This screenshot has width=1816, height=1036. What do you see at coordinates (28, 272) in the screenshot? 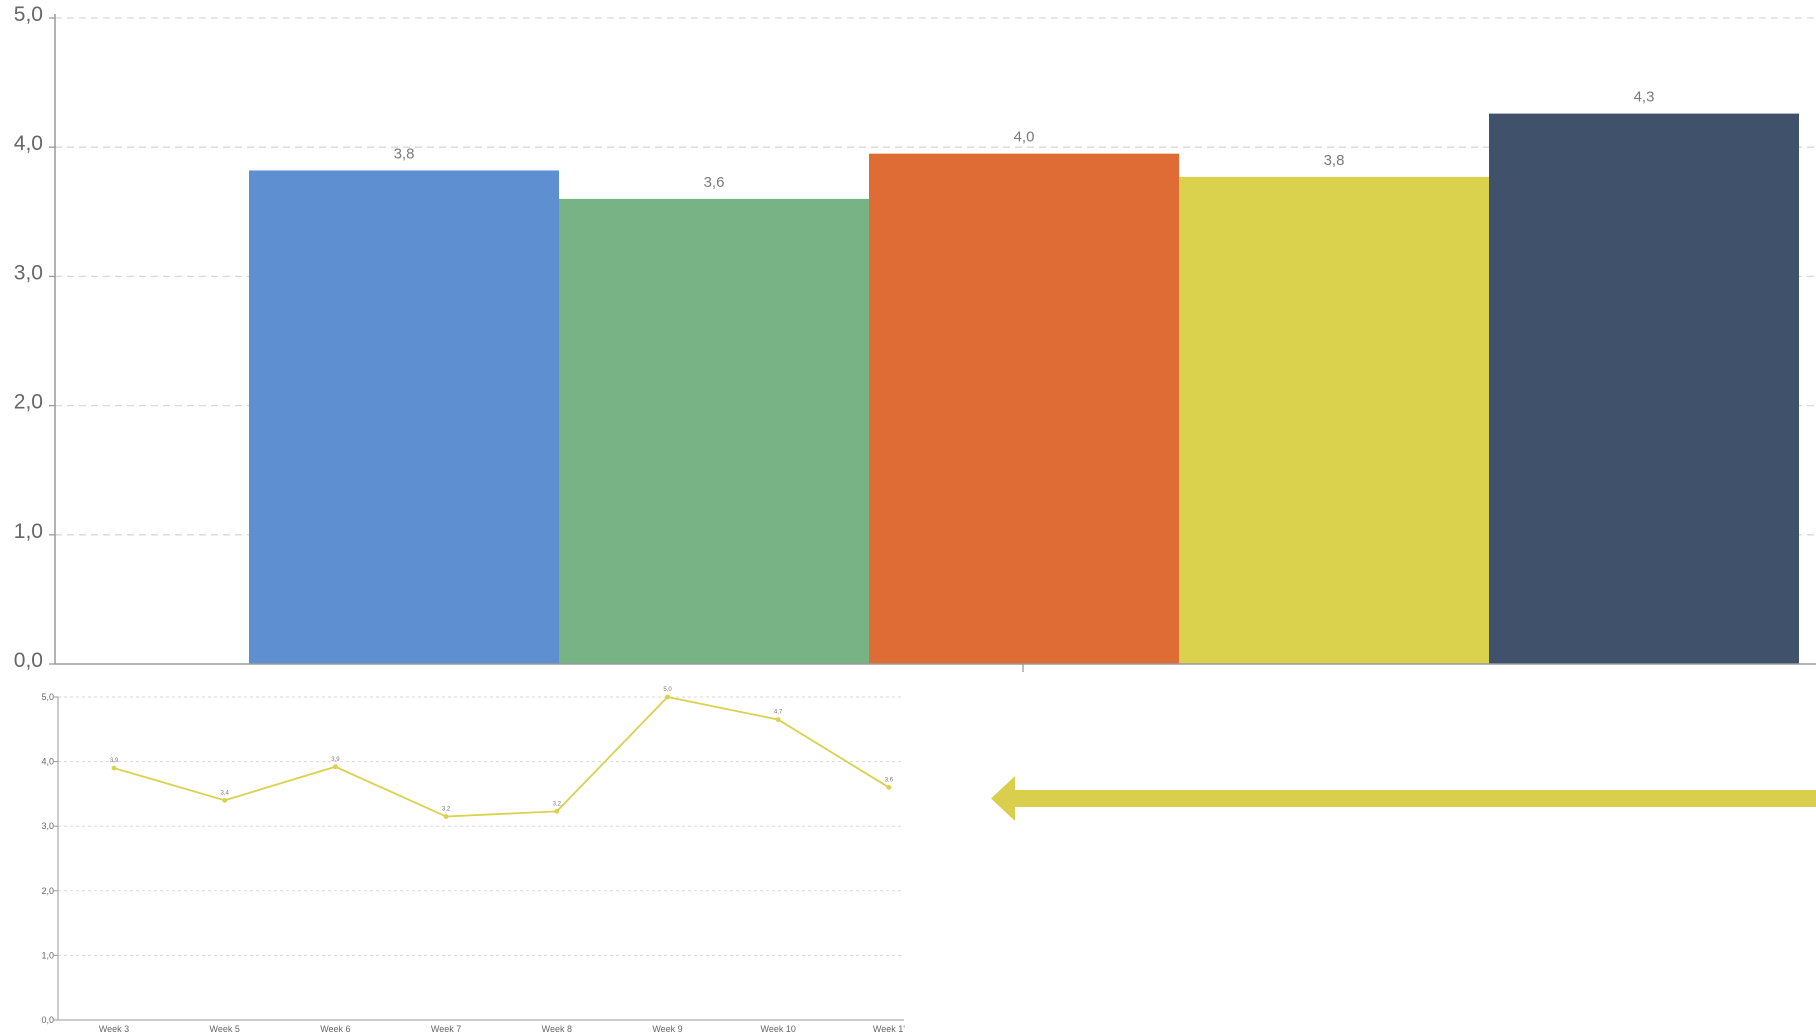
I see `bar-y-tick-label: 3,0` at bounding box center [28, 272].